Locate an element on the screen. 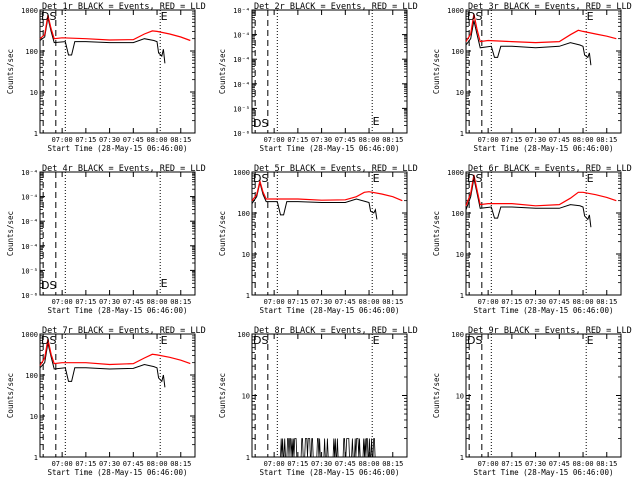 Image resolution: width=640 pixels, height=480 pixels. panel-9-ylabel: Counts/sec is located at coordinates (436, 395).